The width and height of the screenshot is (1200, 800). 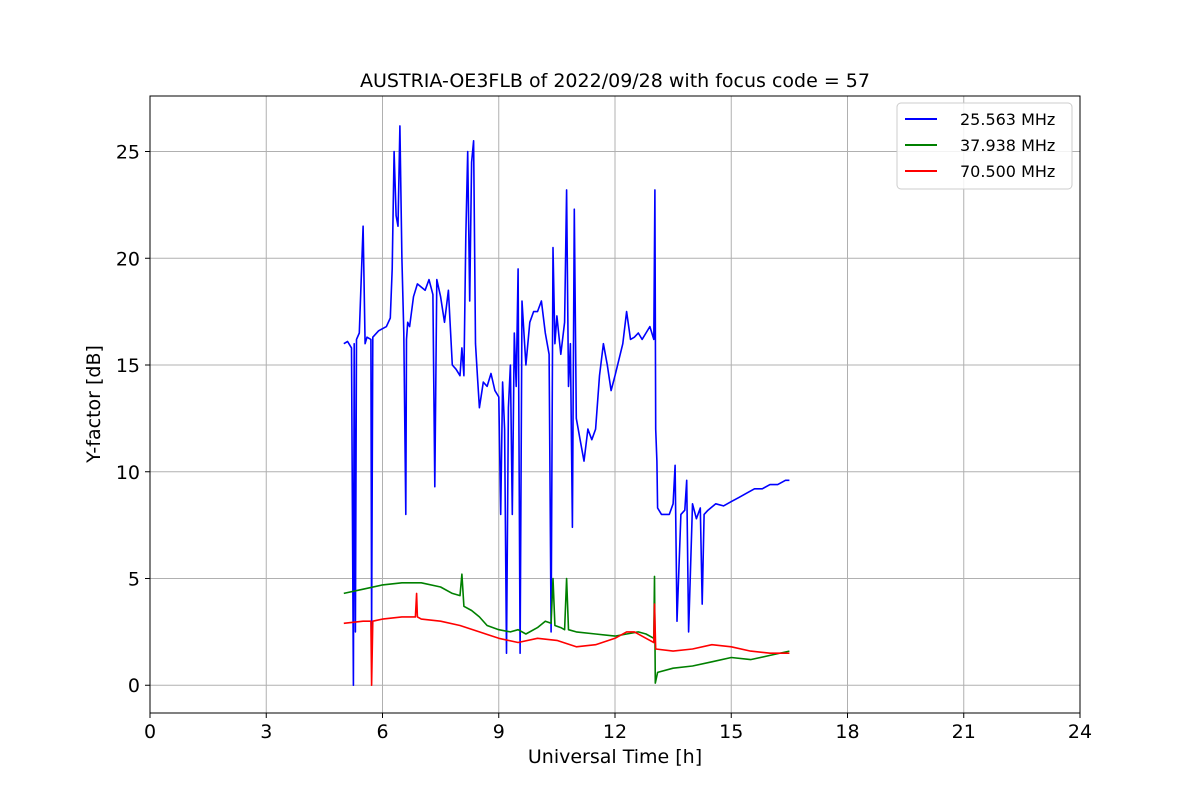 I want to click on y-tick-label: 10, so click(x=128, y=473).